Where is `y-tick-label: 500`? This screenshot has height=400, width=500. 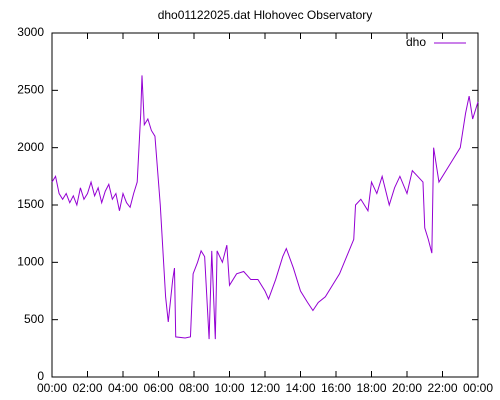
y-tick-label: 500 is located at coordinates (34, 319).